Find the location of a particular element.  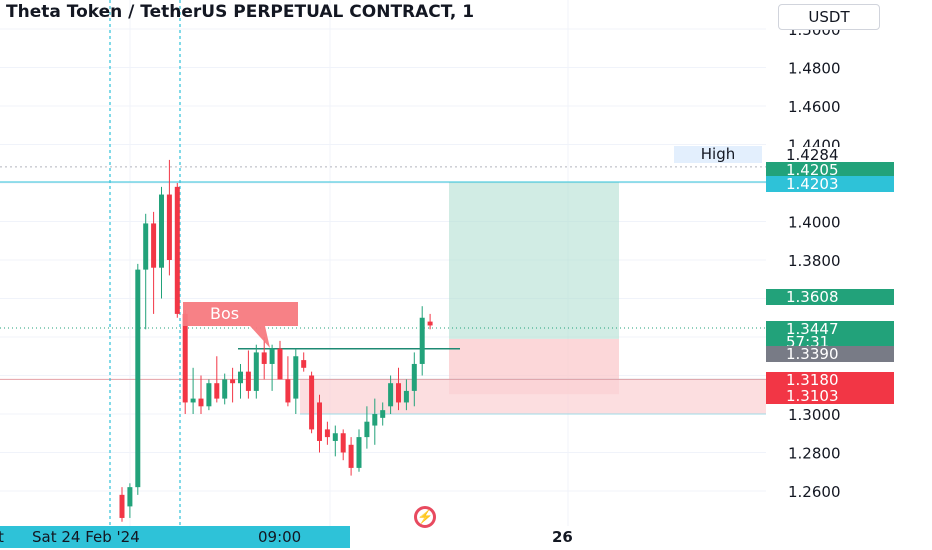

price-tag-high: 1.4284 is located at coordinates (830, 155).